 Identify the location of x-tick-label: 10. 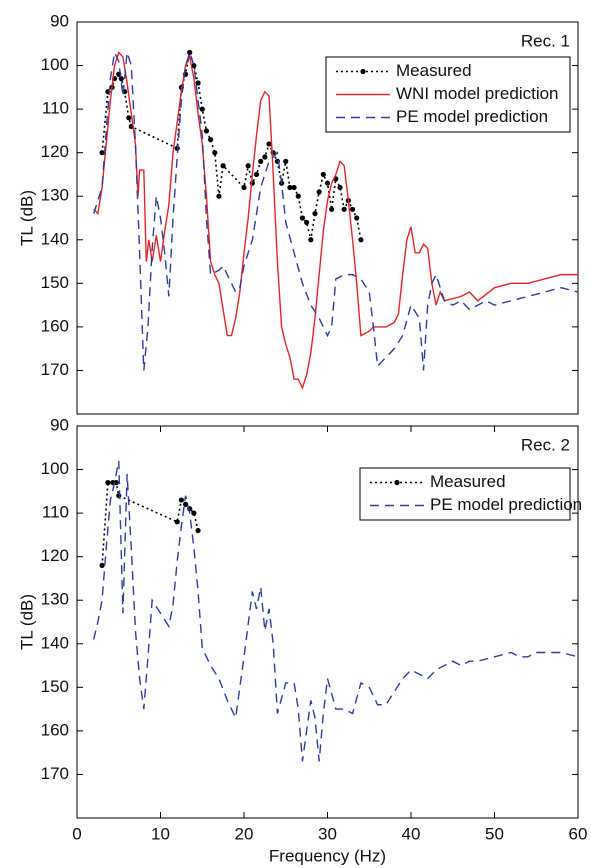
(160, 833).